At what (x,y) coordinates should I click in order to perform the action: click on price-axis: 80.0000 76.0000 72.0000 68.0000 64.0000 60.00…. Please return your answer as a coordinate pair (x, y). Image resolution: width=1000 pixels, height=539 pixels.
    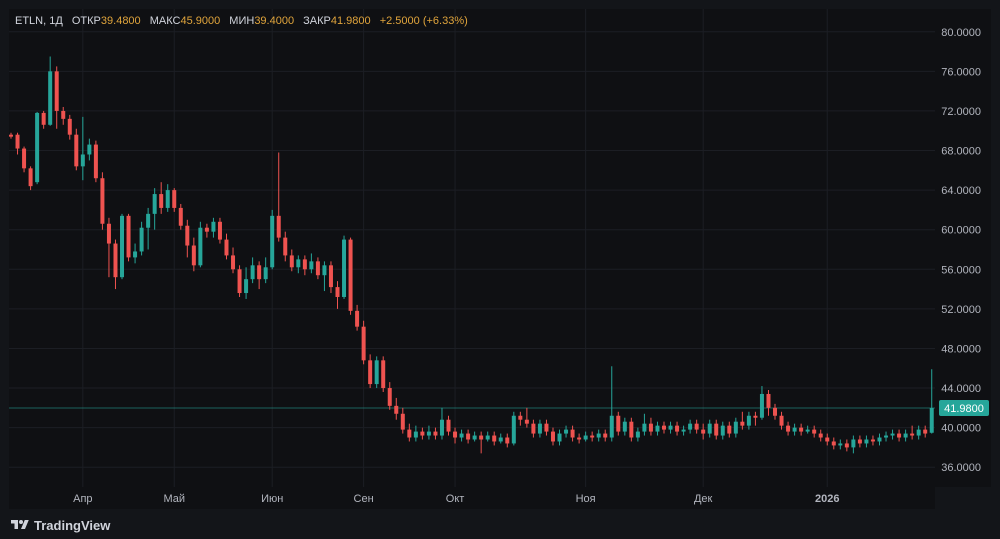
    Looking at the image, I should click on (963, 248).